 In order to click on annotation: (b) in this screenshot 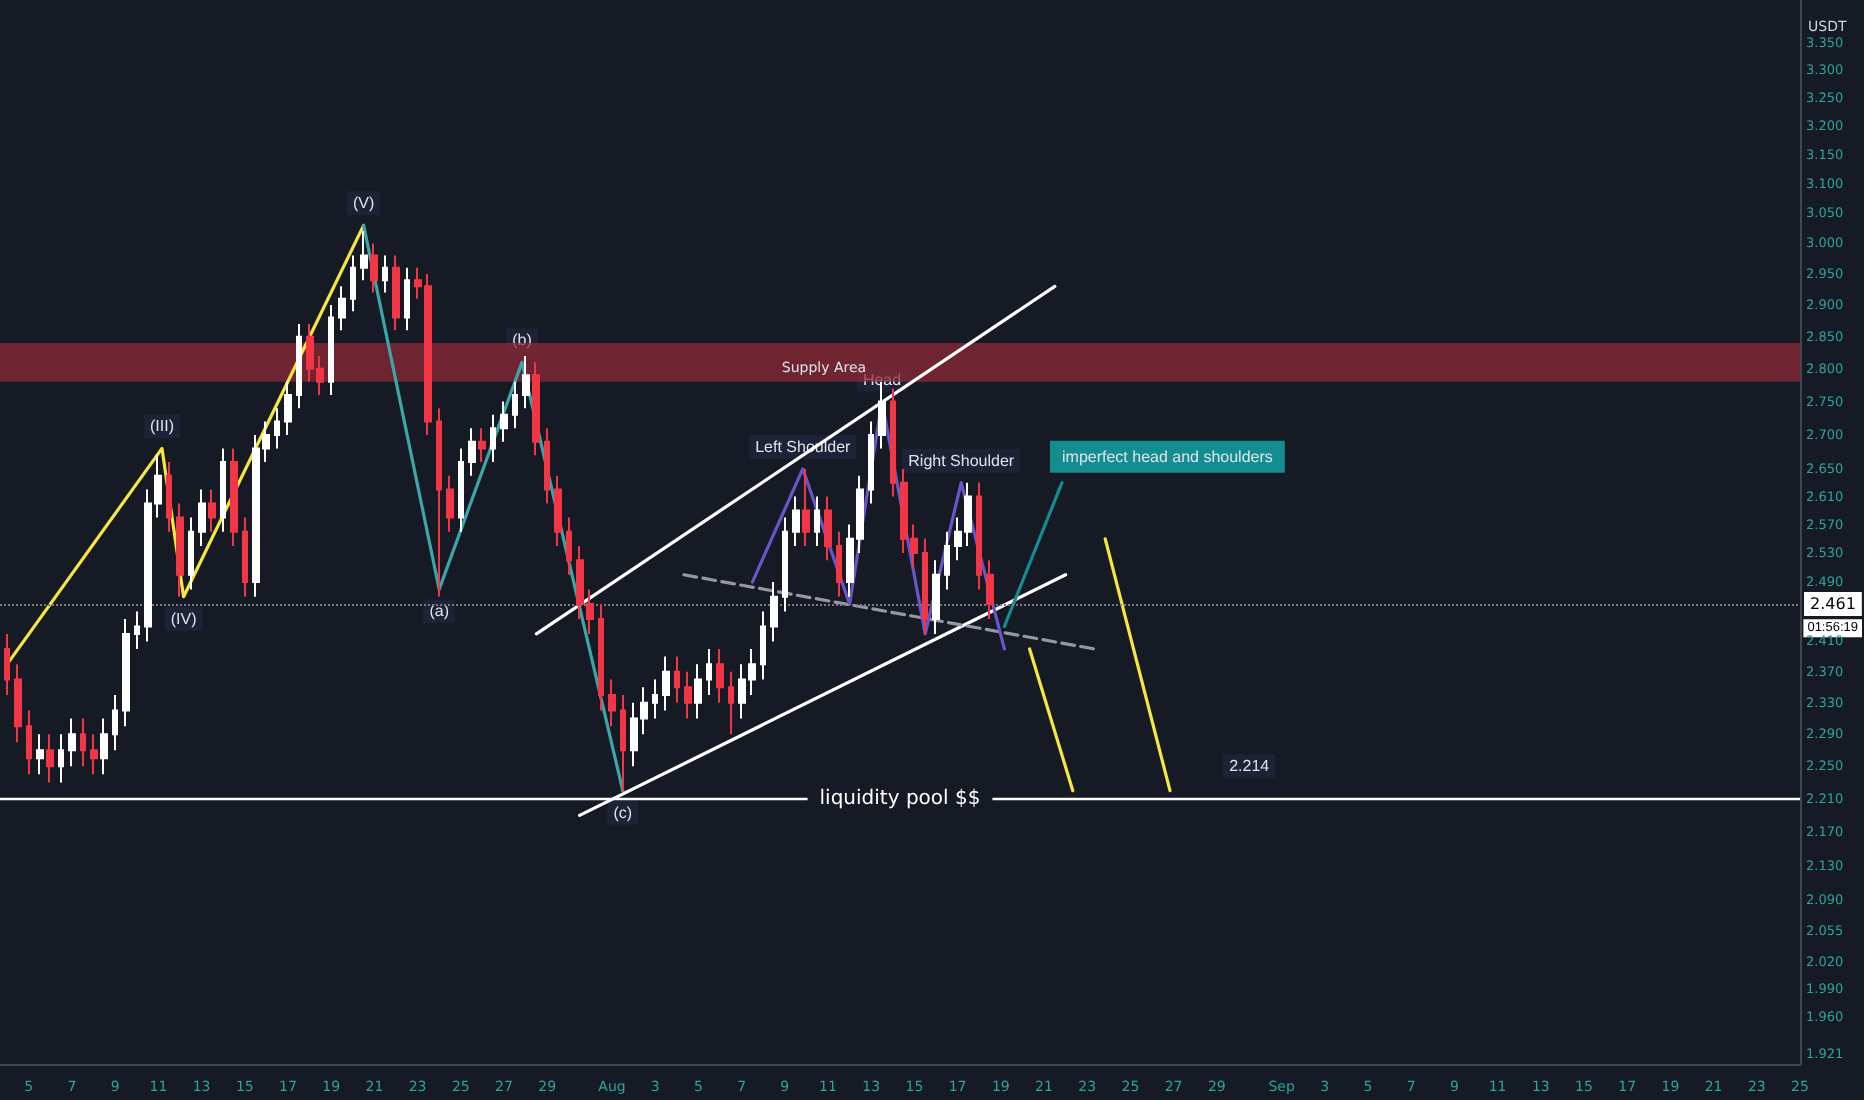, I will do `click(522, 340)`.